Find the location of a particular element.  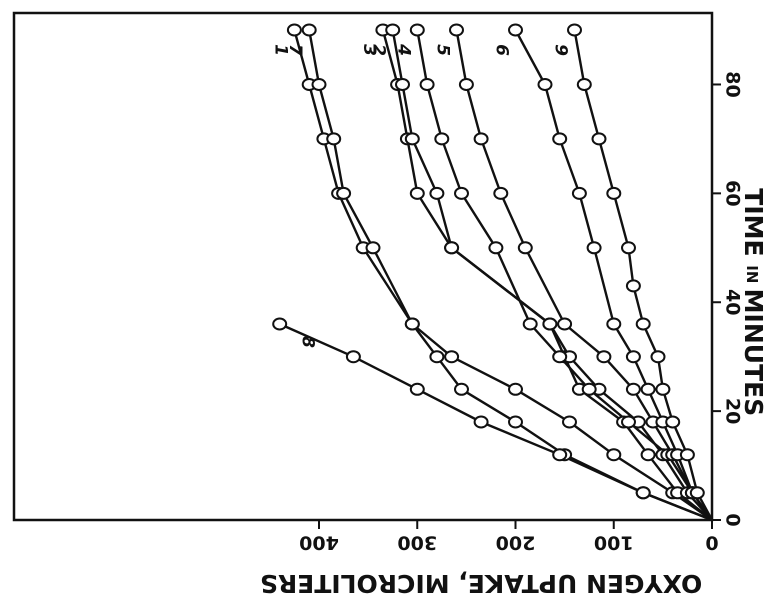

curve-label-3: 3 is located at coordinates (369, 50).